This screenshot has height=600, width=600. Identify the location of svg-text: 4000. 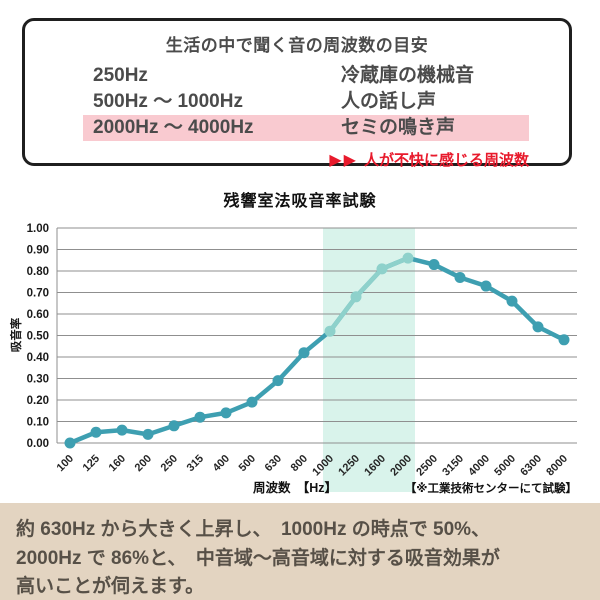
(479, 466).